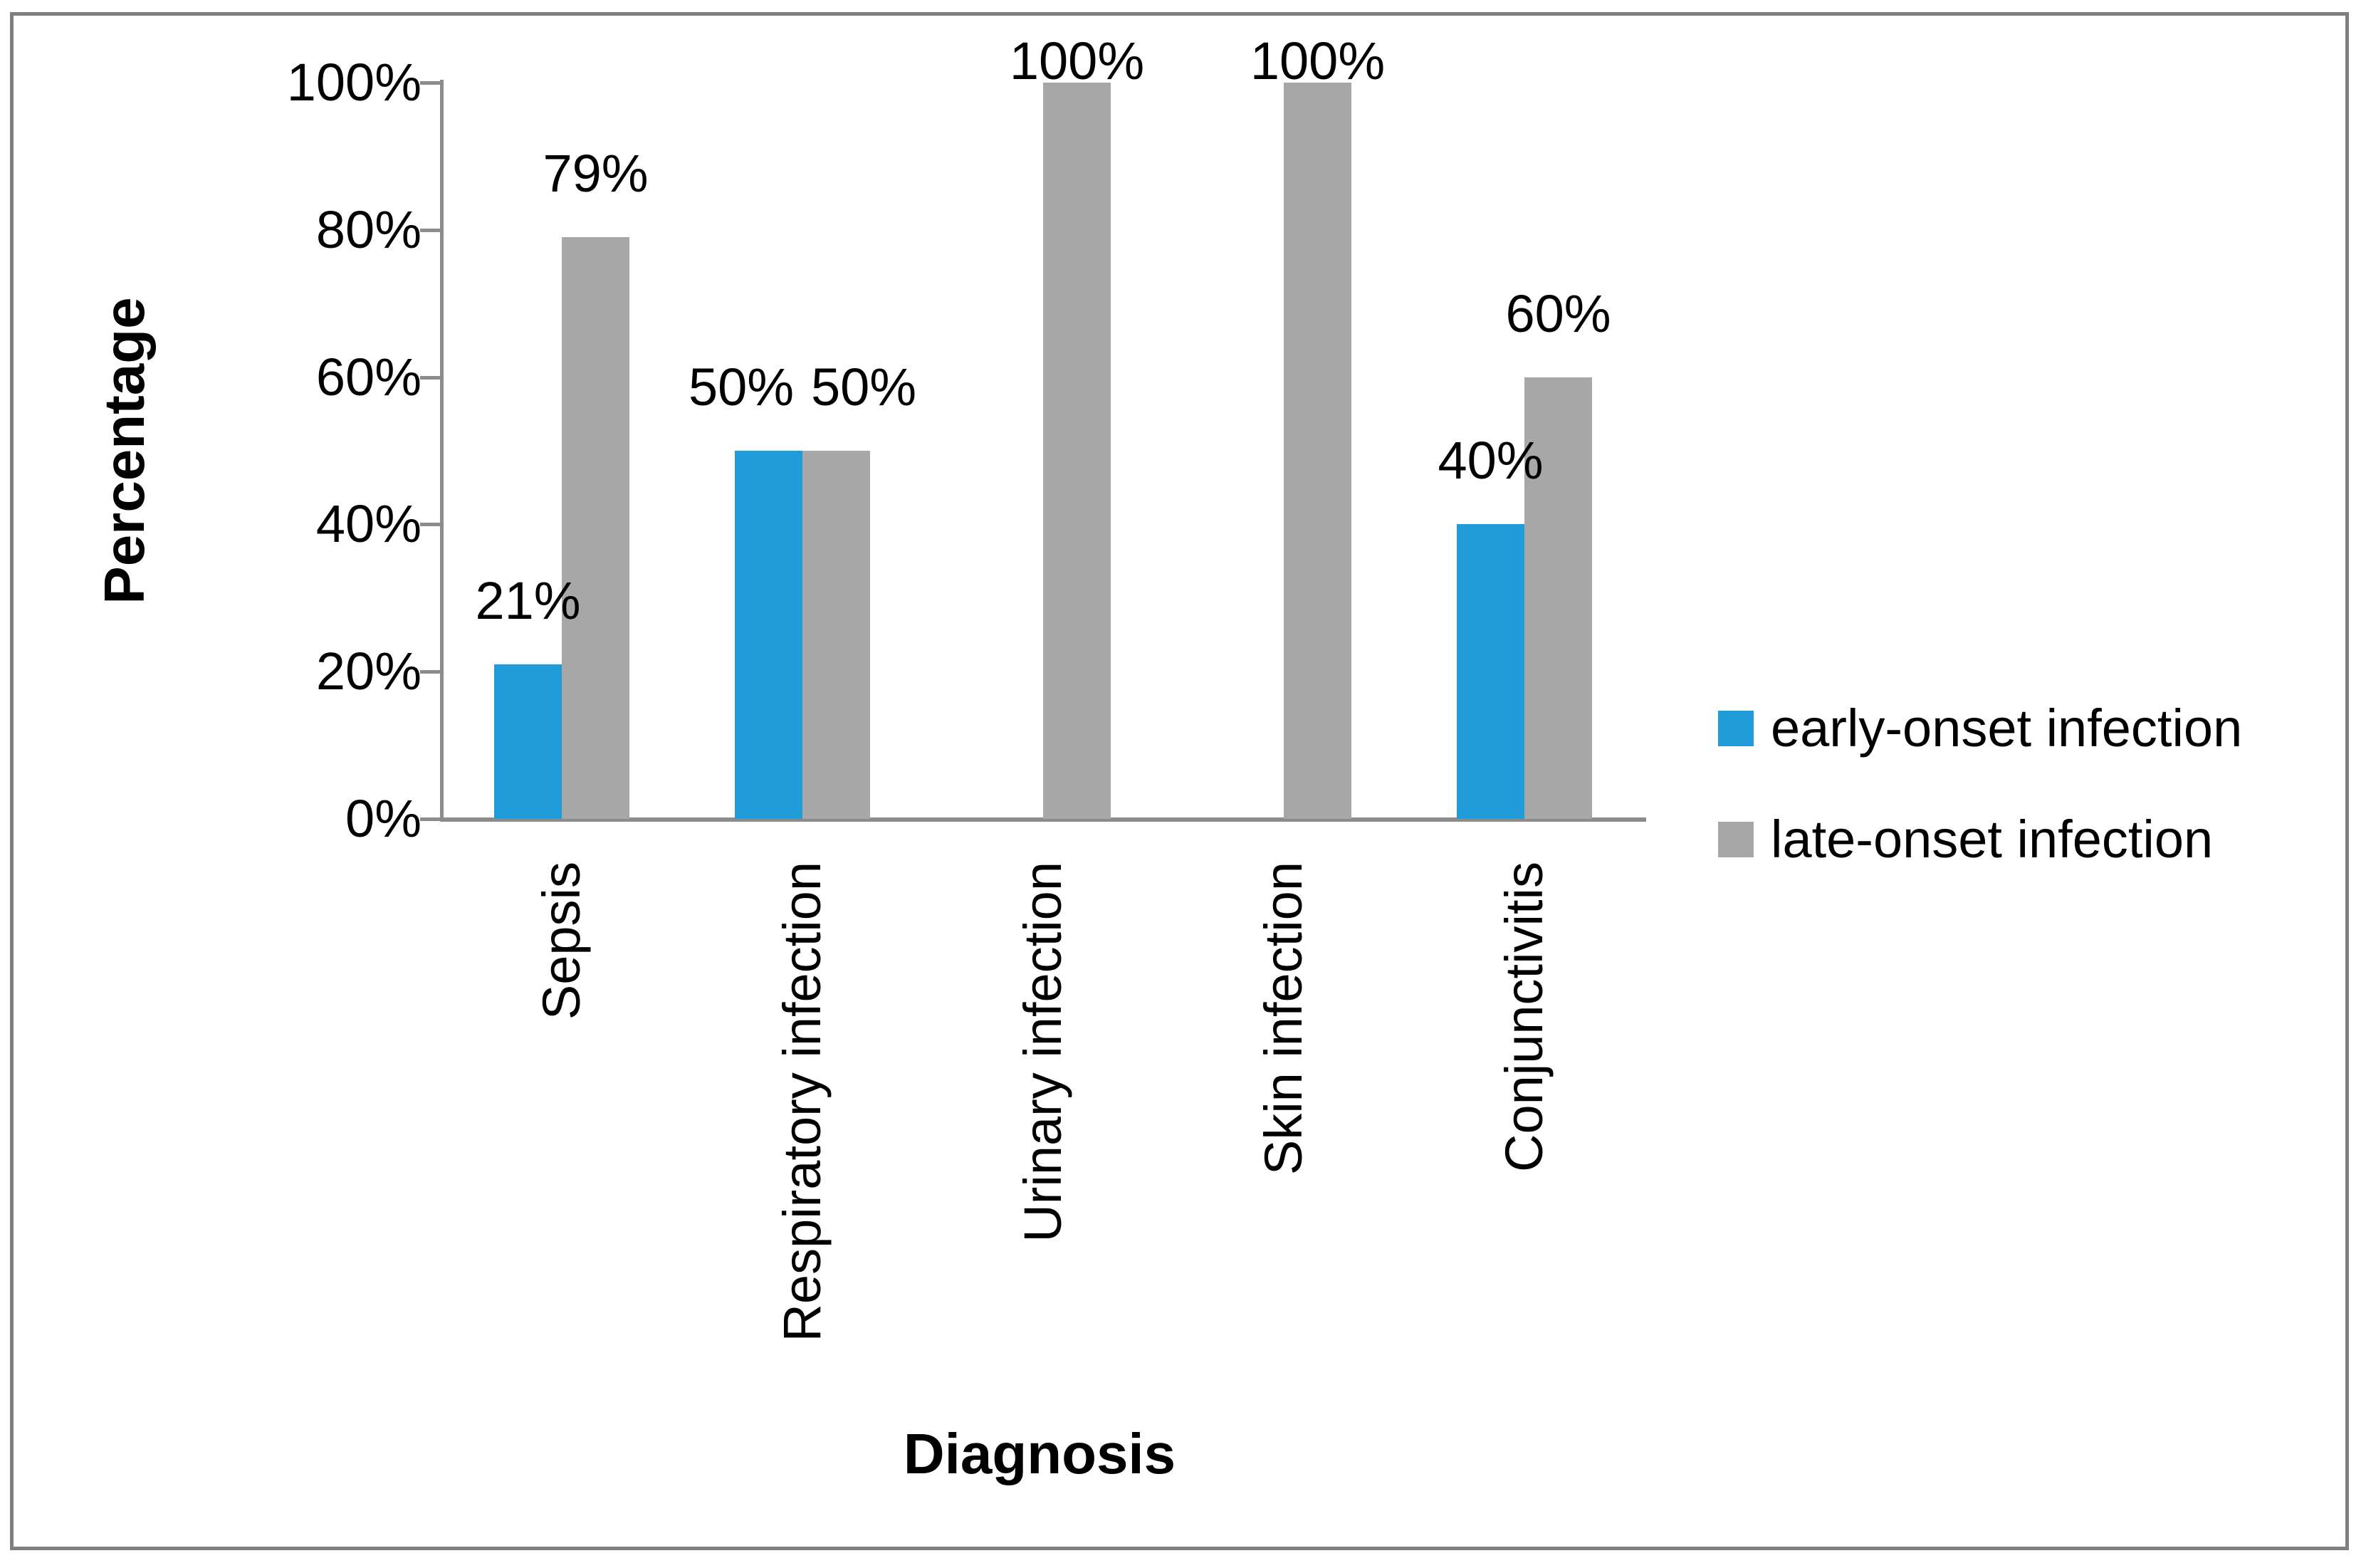 The width and height of the screenshot is (2366, 1568). I want to click on x-category-label: Urinary infection, so click(1042, 1052).